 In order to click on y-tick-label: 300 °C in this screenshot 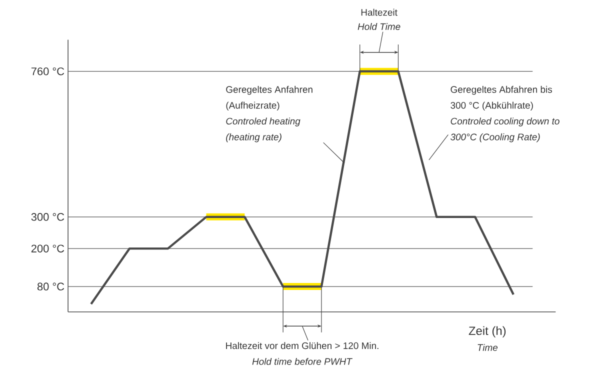, I will do `click(47, 217)`.